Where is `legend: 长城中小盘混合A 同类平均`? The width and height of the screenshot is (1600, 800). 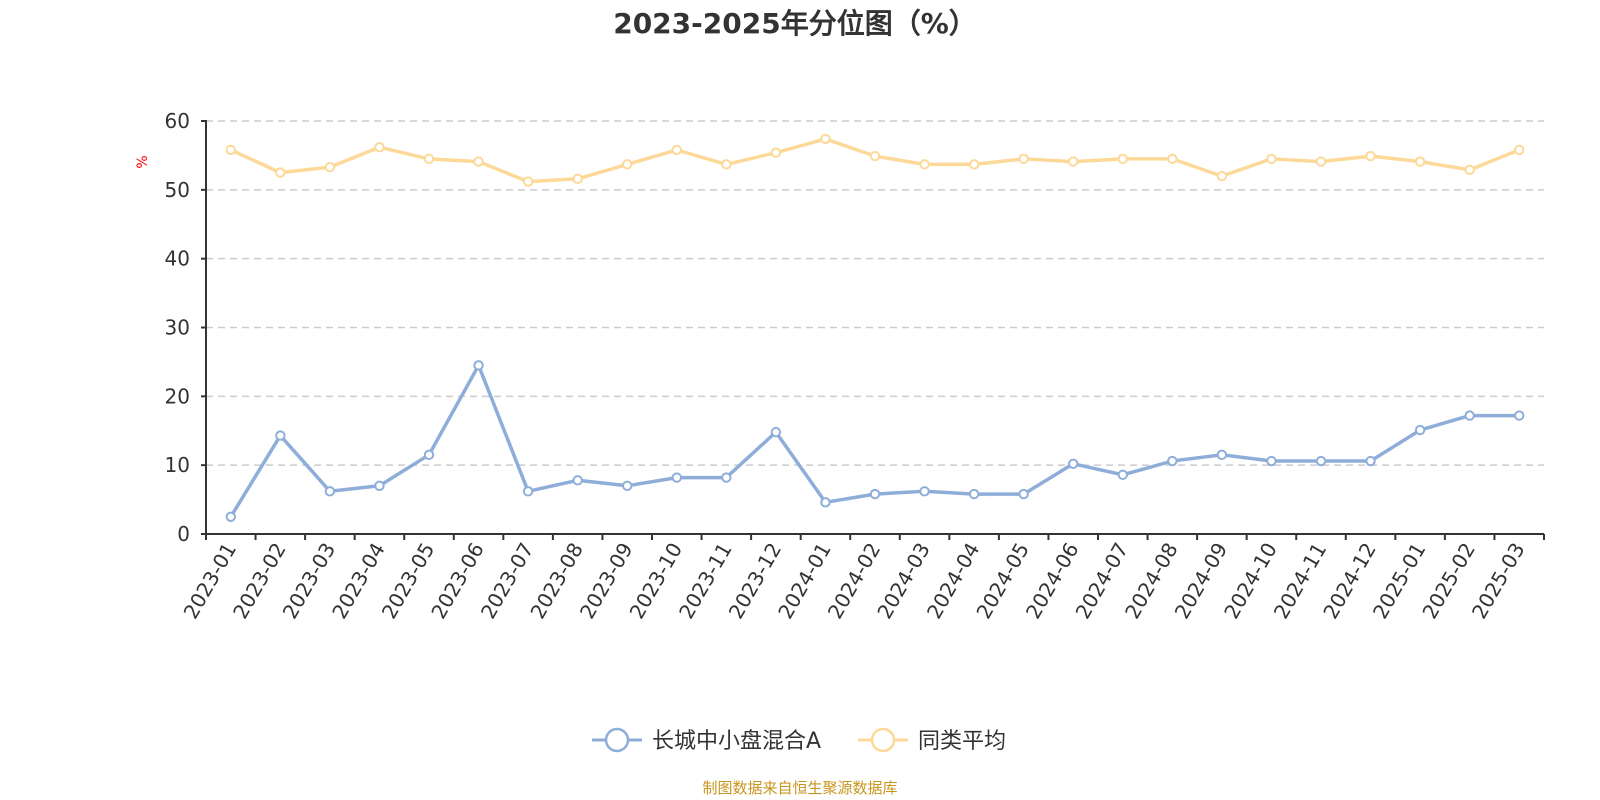 legend: 长城中小盘混合A 同类平均 is located at coordinates (799, 740).